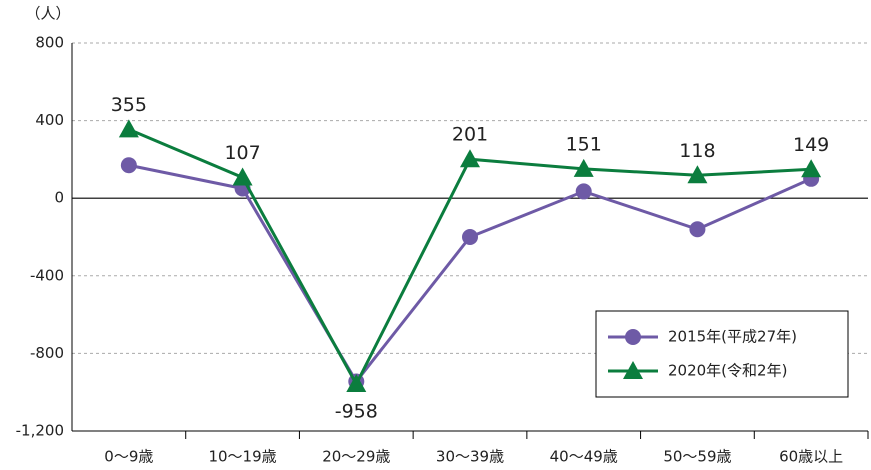 This screenshot has height=470, width=871. Describe the element at coordinates (811, 457) in the screenshot. I see `x-tick-label: 60歳以上` at that location.